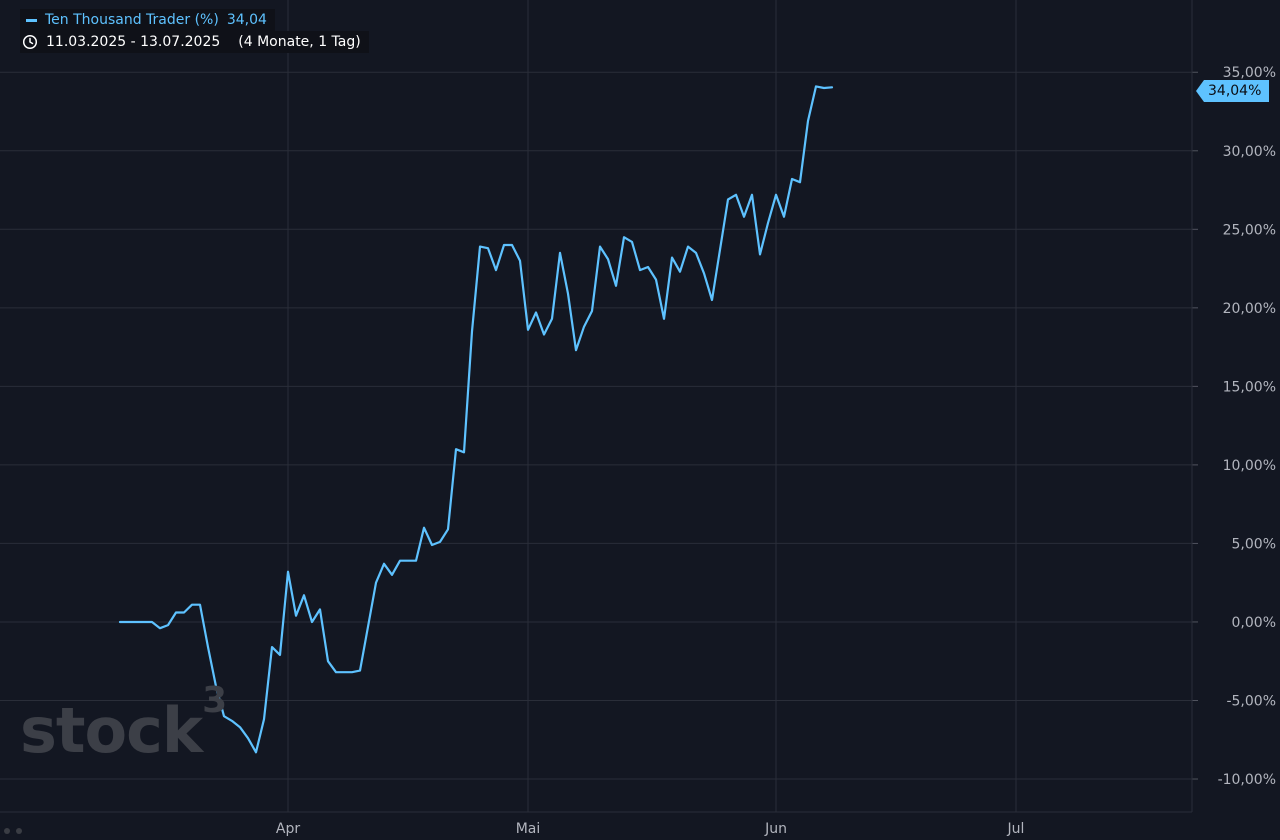 This screenshot has width=1280, height=840. Describe the element at coordinates (1254, 623) in the screenshot. I see `y-tick-label: 0,00%` at that location.